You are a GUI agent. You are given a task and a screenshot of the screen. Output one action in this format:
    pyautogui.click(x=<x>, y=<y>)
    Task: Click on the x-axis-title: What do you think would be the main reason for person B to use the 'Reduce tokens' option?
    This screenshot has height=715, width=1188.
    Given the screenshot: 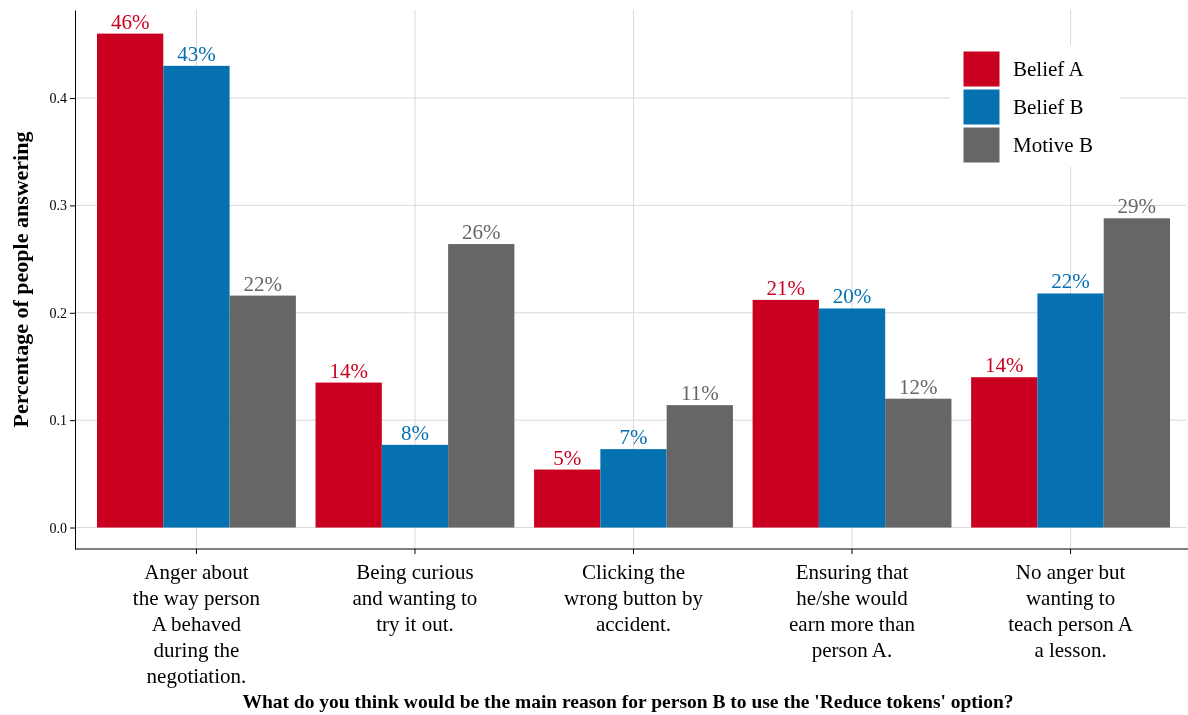 What is the action you would take?
    pyautogui.click(x=628, y=701)
    